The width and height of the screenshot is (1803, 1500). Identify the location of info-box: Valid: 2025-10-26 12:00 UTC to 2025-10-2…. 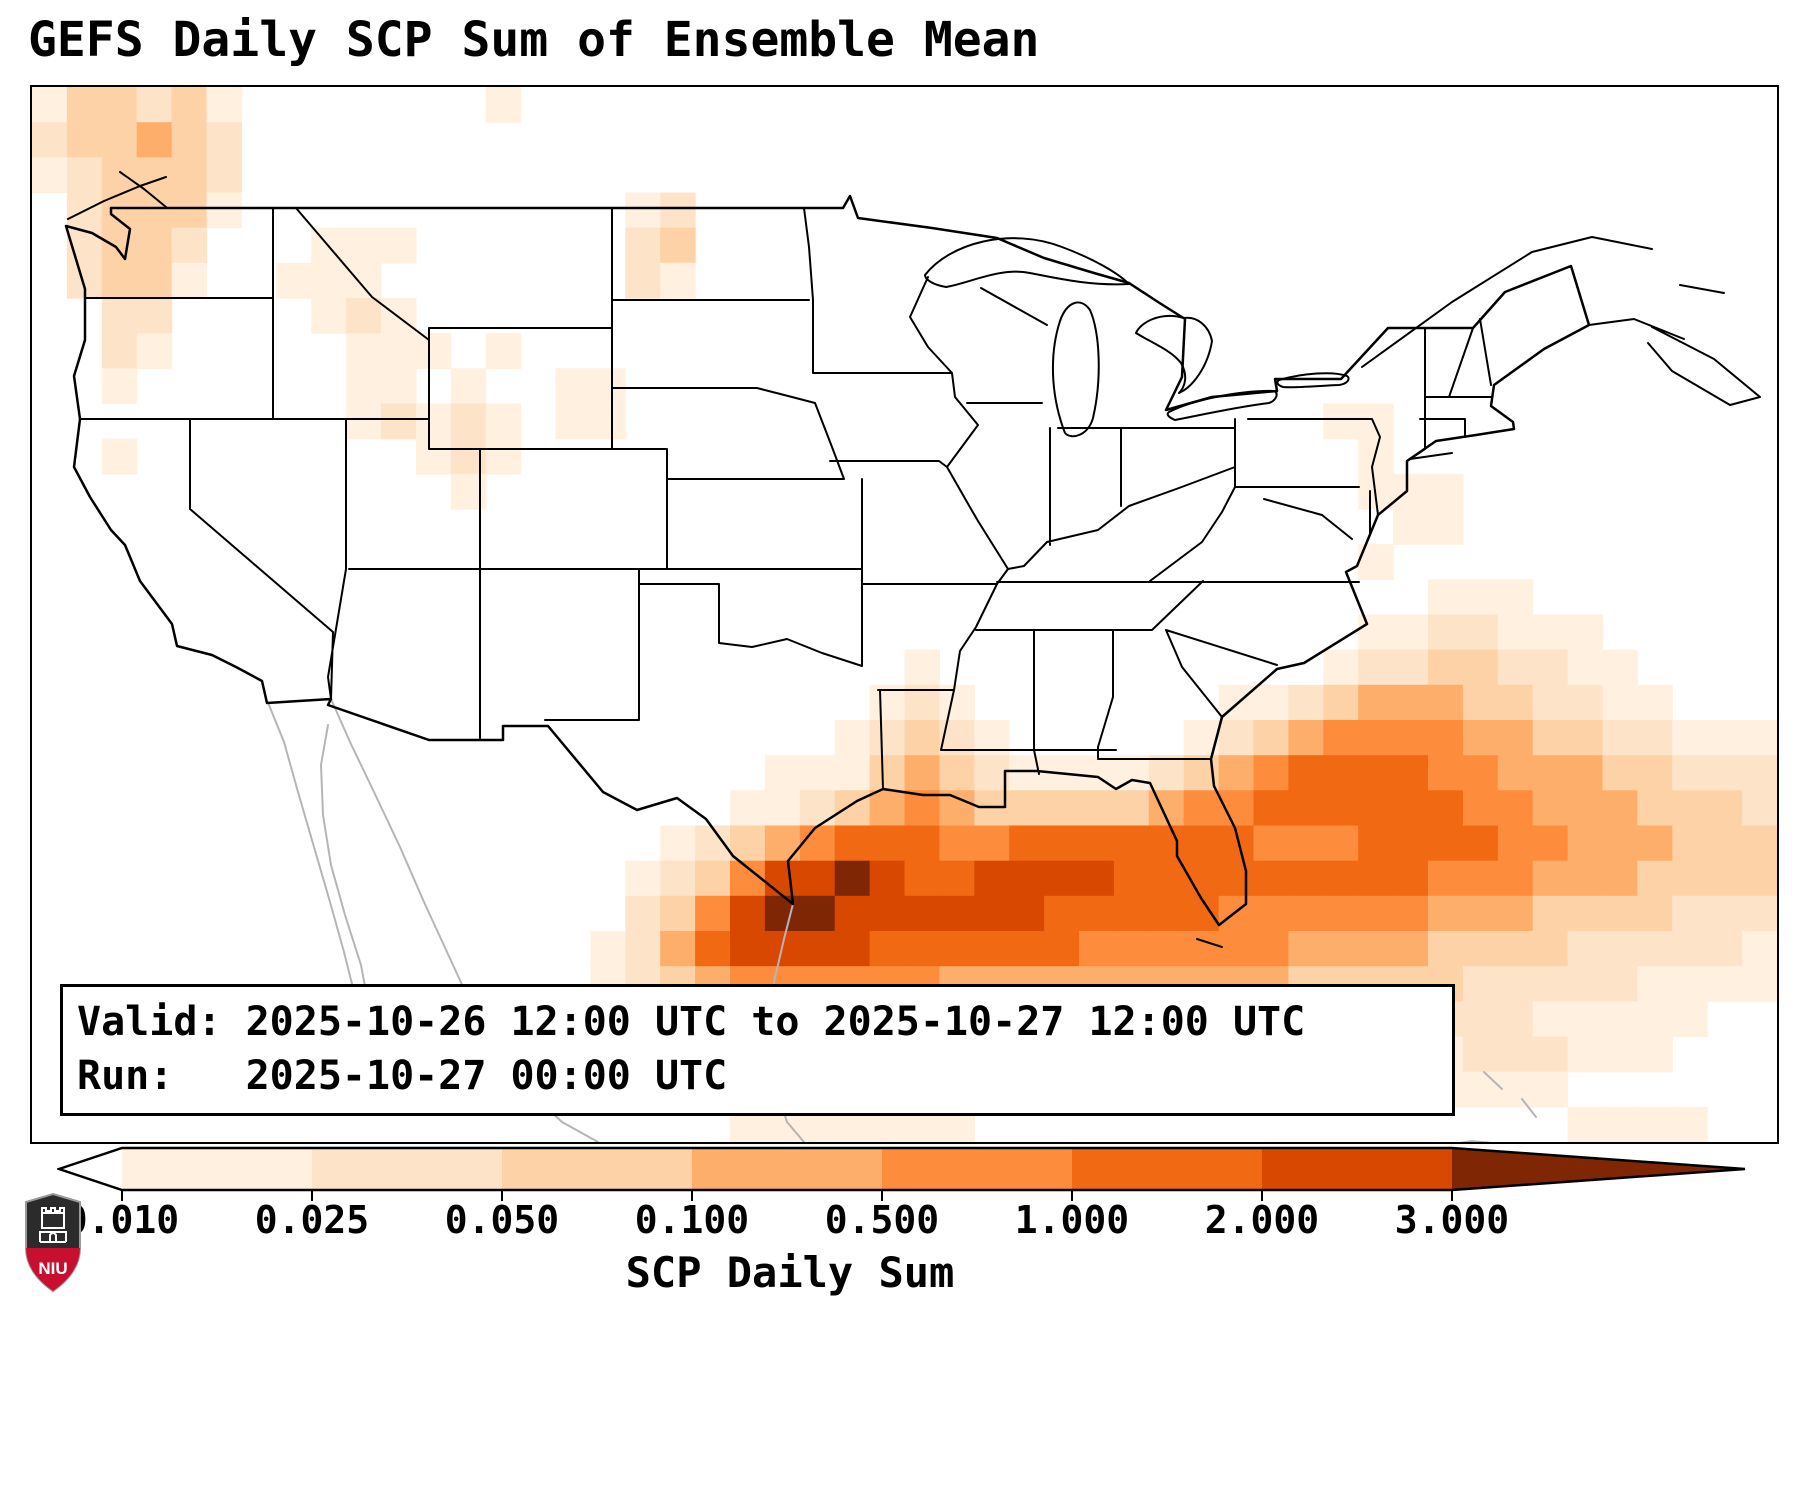
(757, 1050).